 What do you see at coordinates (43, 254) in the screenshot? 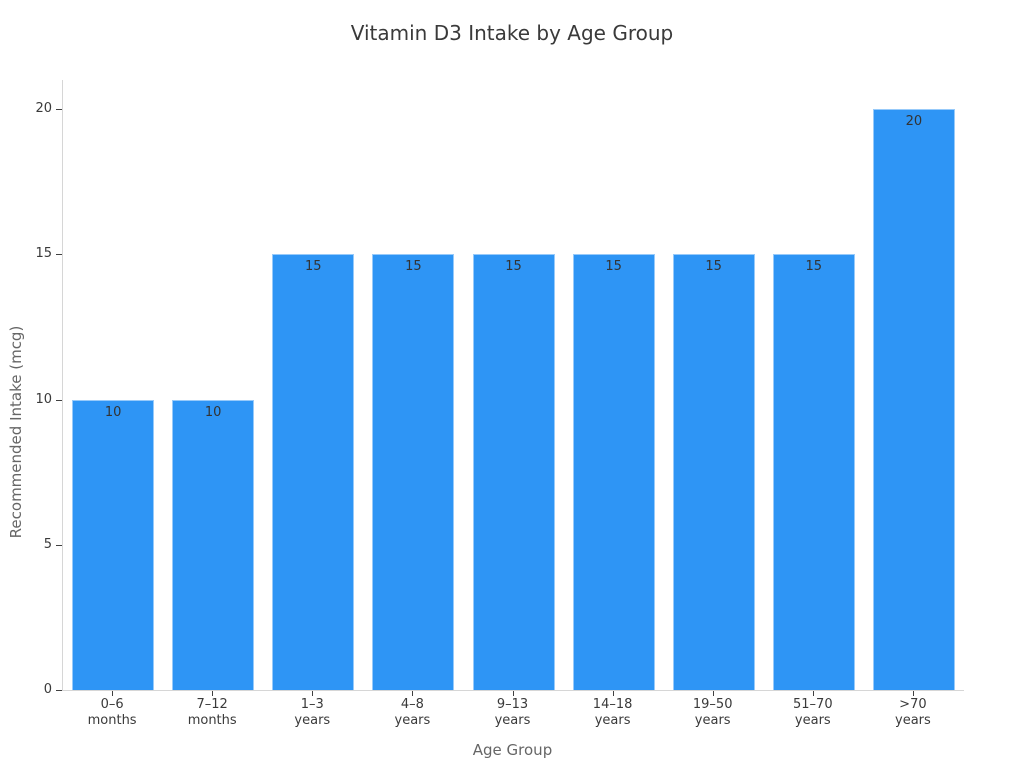
I see `y-tick-label: 15` at bounding box center [43, 254].